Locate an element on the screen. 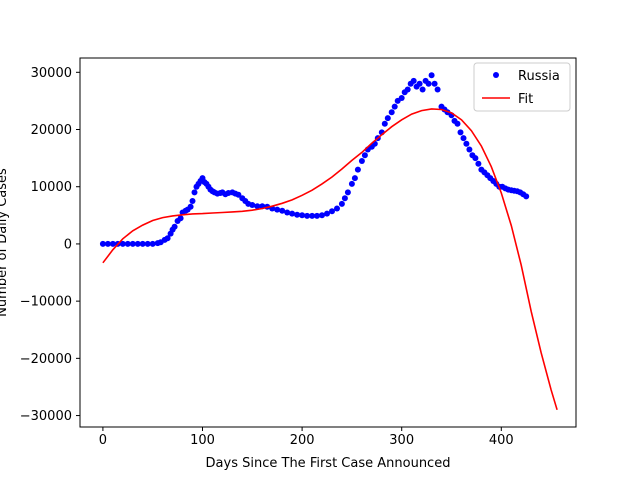 This screenshot has width=640, height=480. y-axis-label: Number of Daily Cases is located at coordinates (5, 242).